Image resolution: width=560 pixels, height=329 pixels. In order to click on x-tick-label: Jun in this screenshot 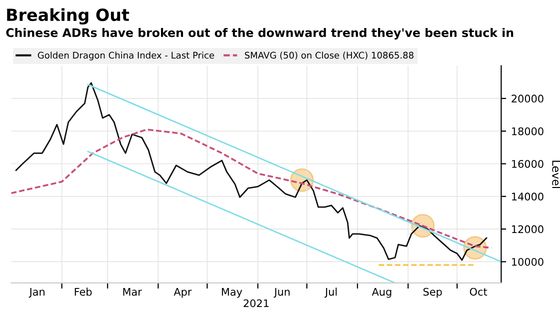, I will do `click(282, 293)`.